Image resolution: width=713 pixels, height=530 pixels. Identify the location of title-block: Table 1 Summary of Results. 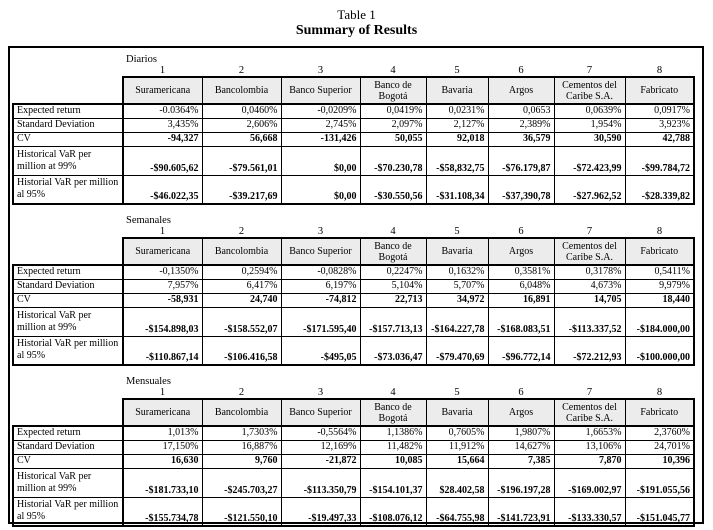
(356, 19).